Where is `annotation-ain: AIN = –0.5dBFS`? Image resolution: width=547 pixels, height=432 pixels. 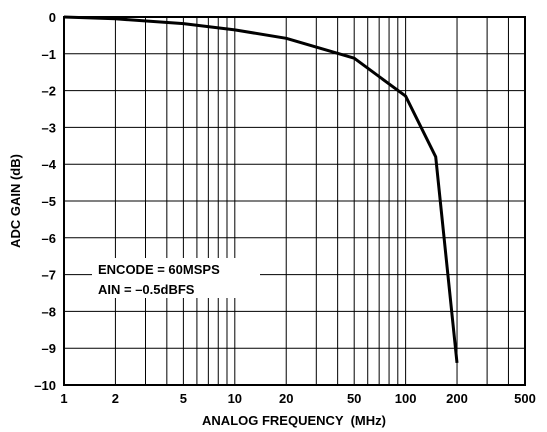
annotation-ain: AIN = –0.5dBFS is located at coordinates (146, 289).